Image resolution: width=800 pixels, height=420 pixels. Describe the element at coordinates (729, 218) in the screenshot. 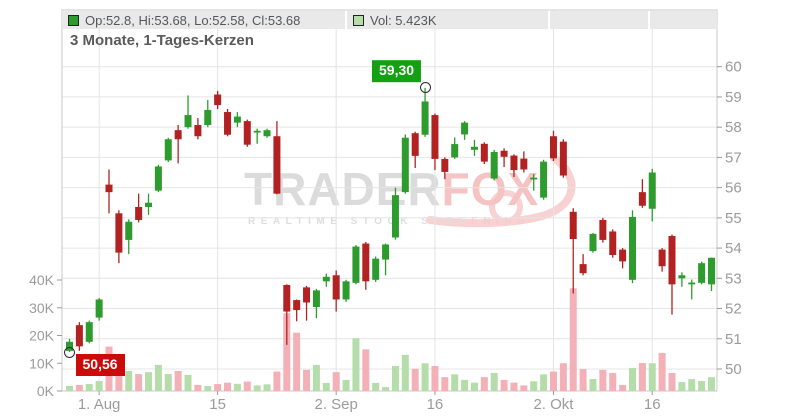

I see `price-axis: 60 59 58 57 56 55 54 53 52 51 50` at that location.